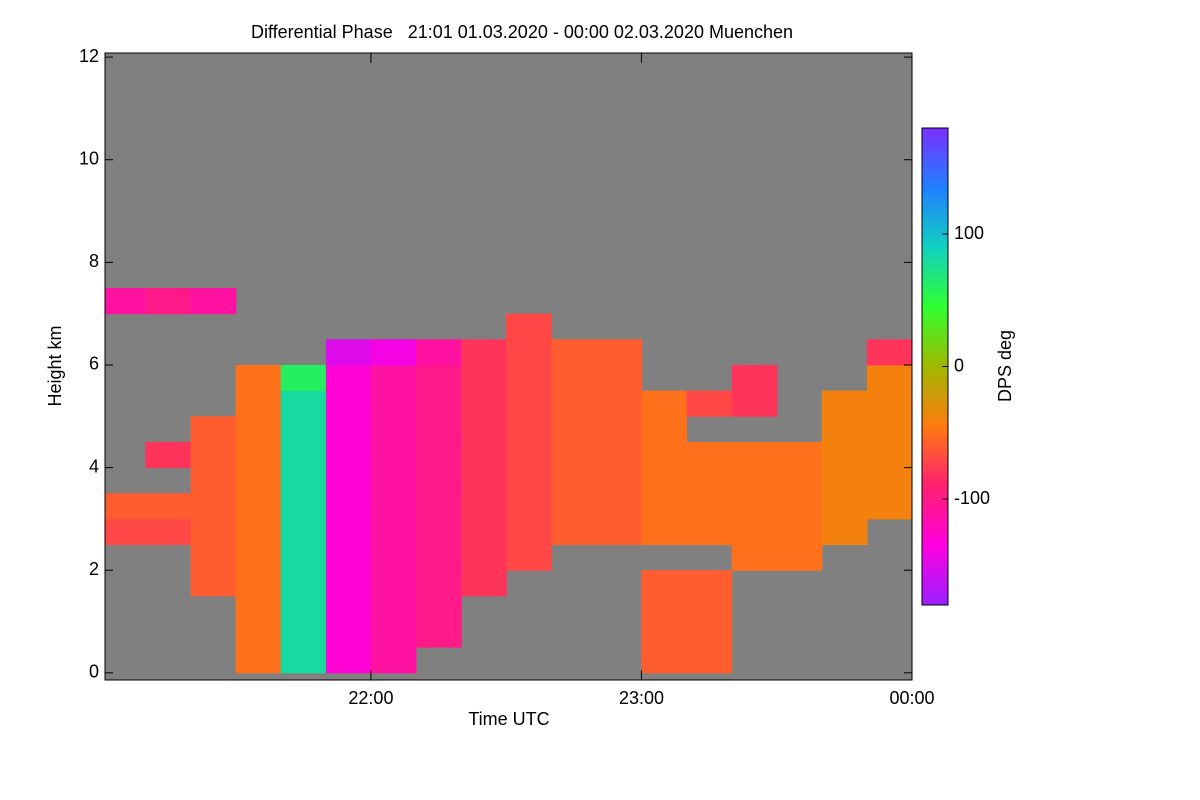  What do you see at coordinates (641, 698) in the screenshot?
I see `x-tick-label: 23:00` at bounding box center [641, 698].